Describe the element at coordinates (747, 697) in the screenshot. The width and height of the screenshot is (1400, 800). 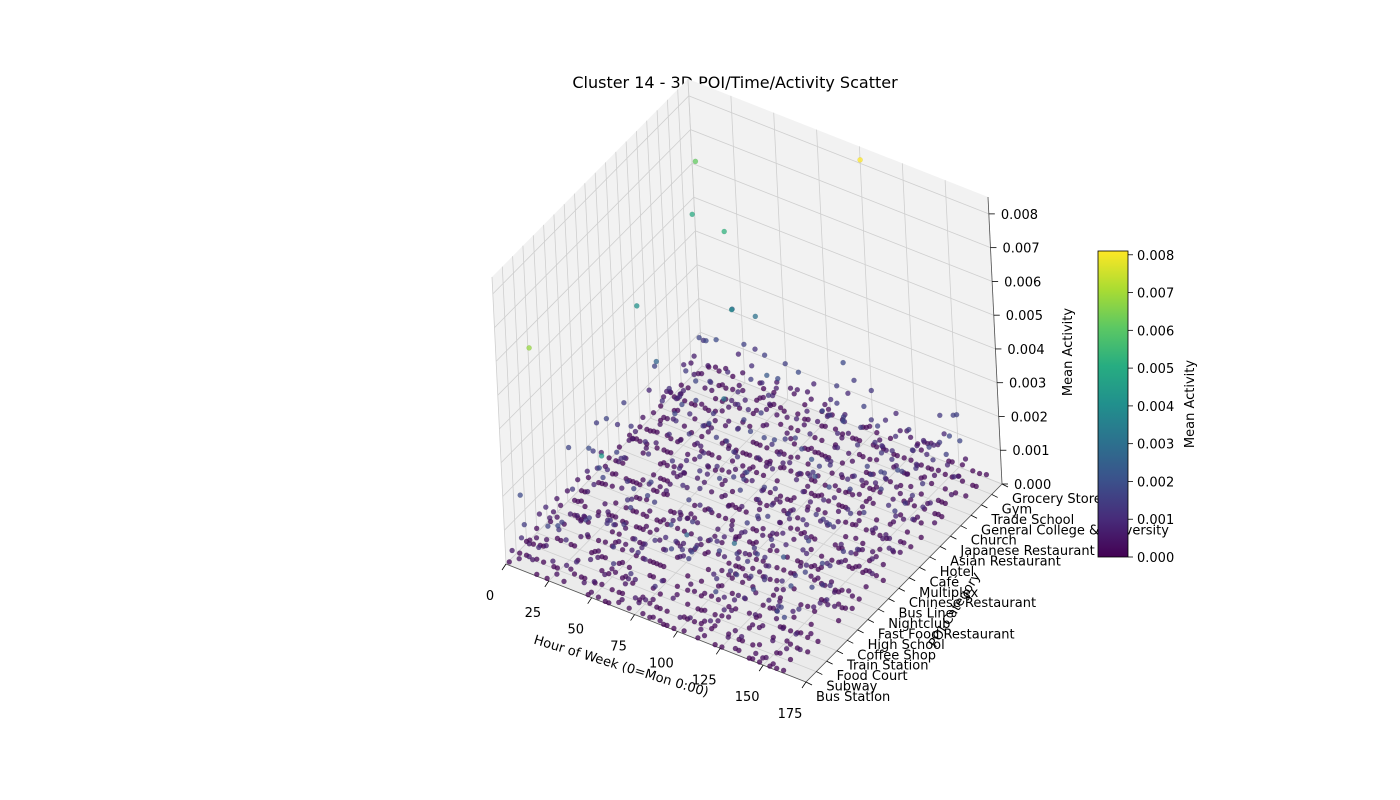
I see `x-tick-label: 150` at that location.